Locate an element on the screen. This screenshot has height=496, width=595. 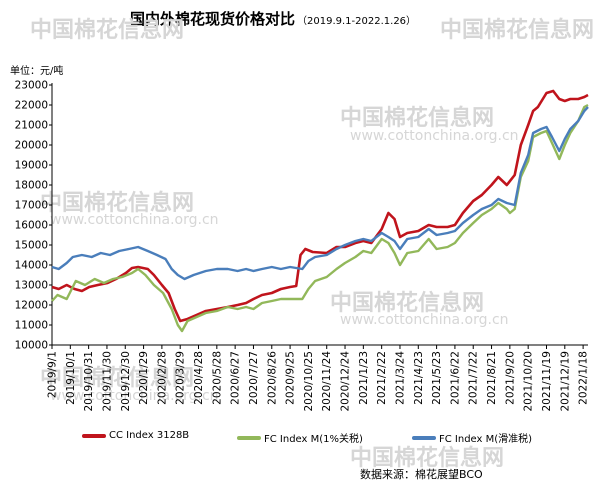
legend-label: CC Index 3128B is located at coordinates (149, 435).